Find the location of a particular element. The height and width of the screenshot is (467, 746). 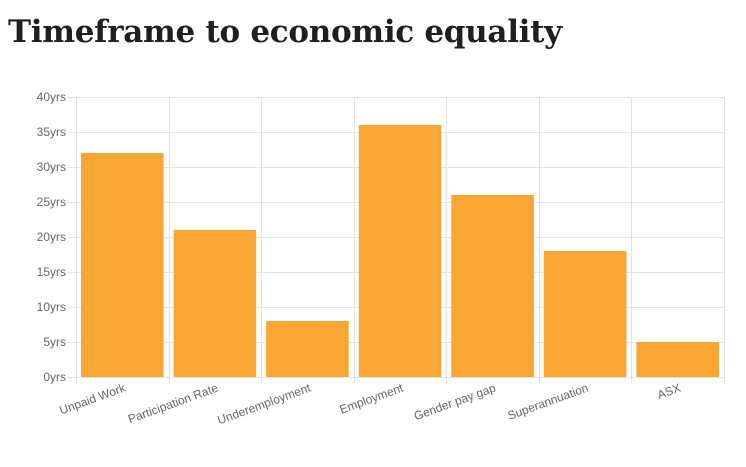

y-tick-label: 35yrs is located at coordinates (51, 132).